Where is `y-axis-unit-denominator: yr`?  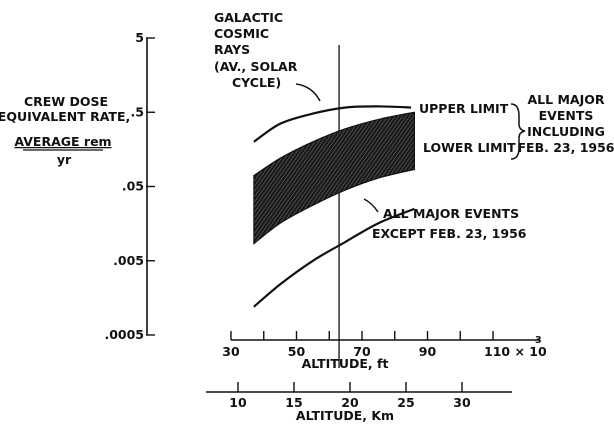 y-axis-unit-denominator: yr is located at coordinates (64, 159).